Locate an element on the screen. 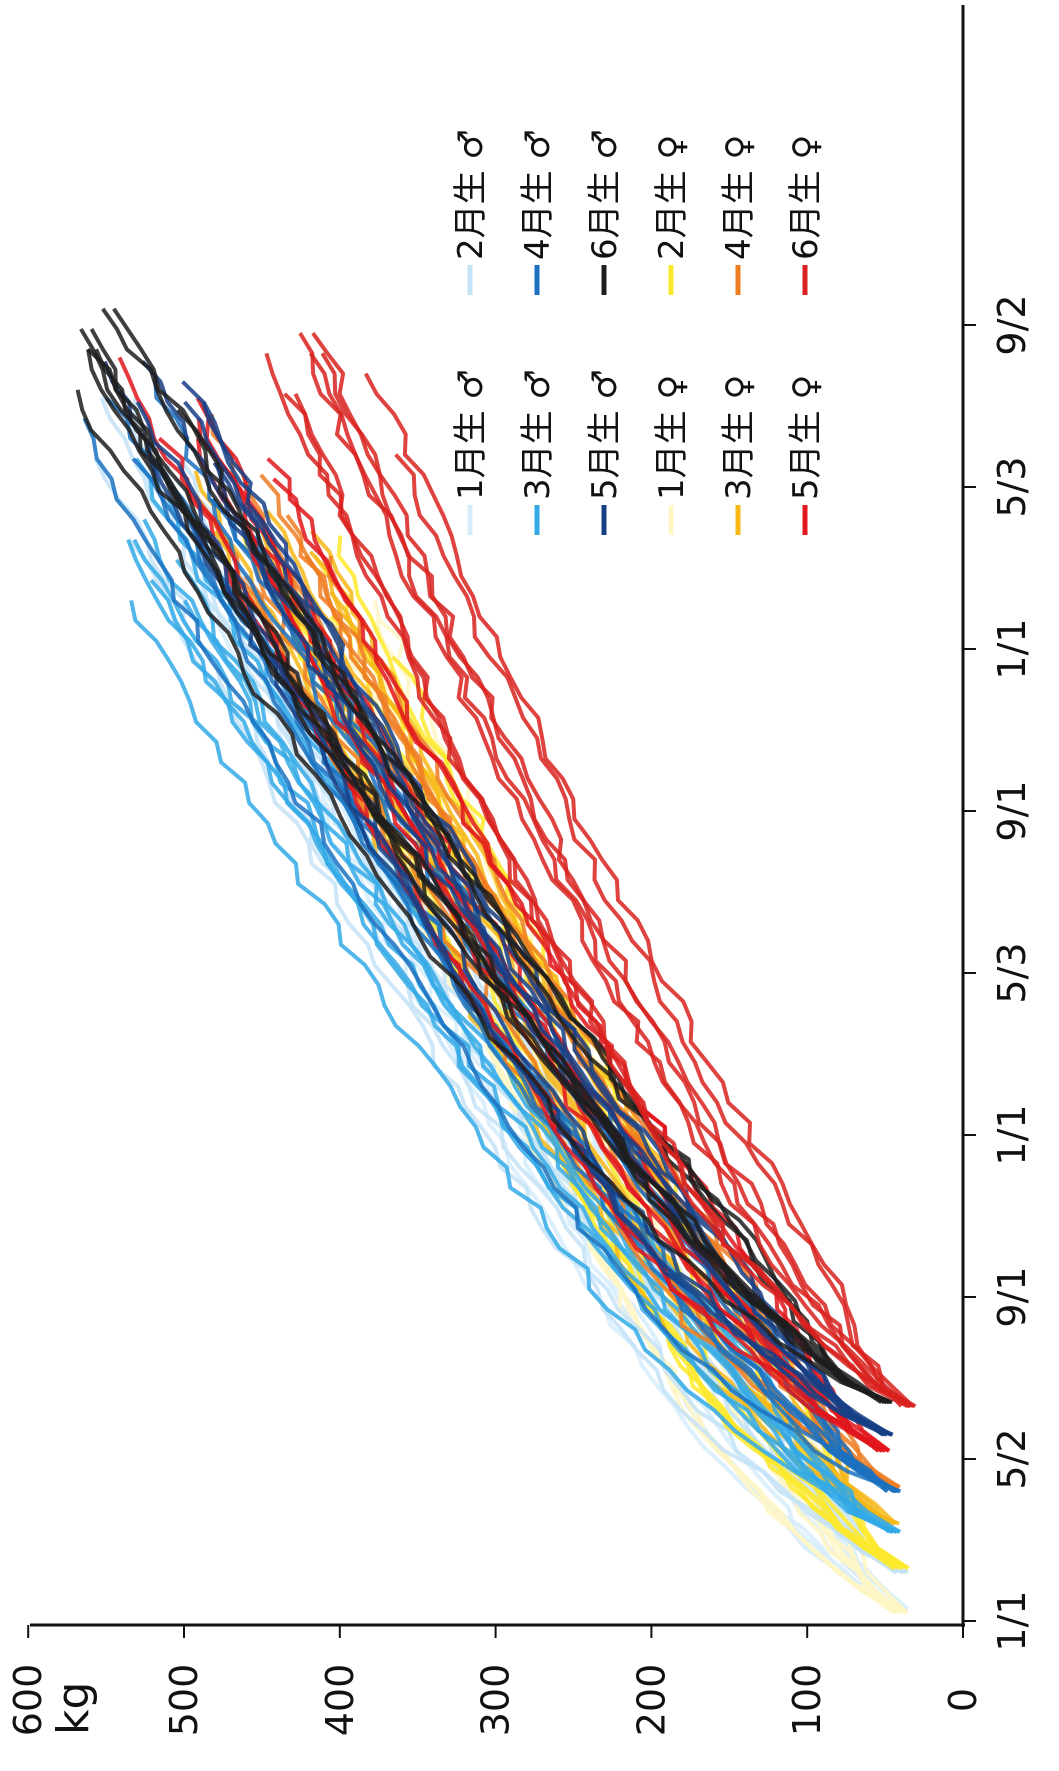  legend-entry-label: 5月生 ♂ is located at coordinates (605, 434).